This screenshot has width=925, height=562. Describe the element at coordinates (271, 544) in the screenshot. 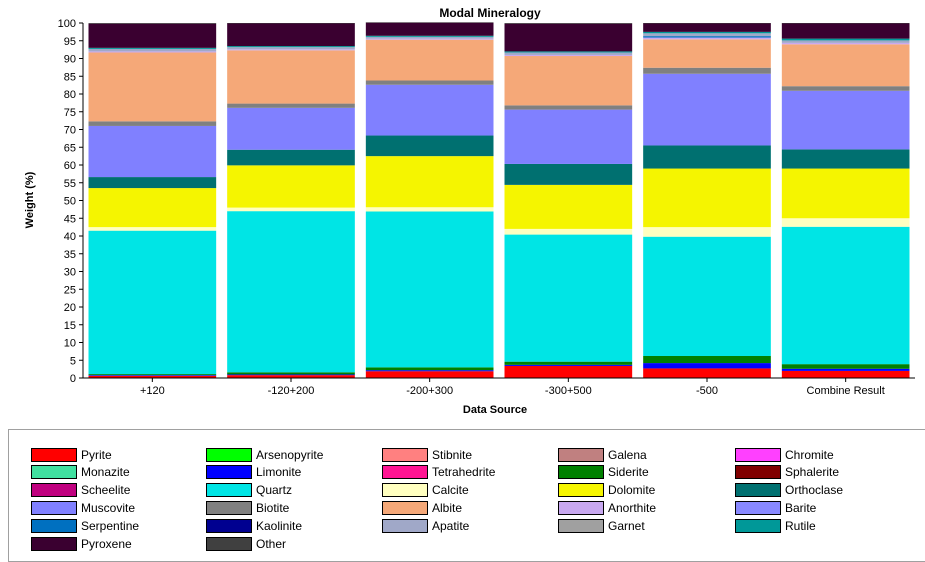

I see `legend-label: Other` at that location.